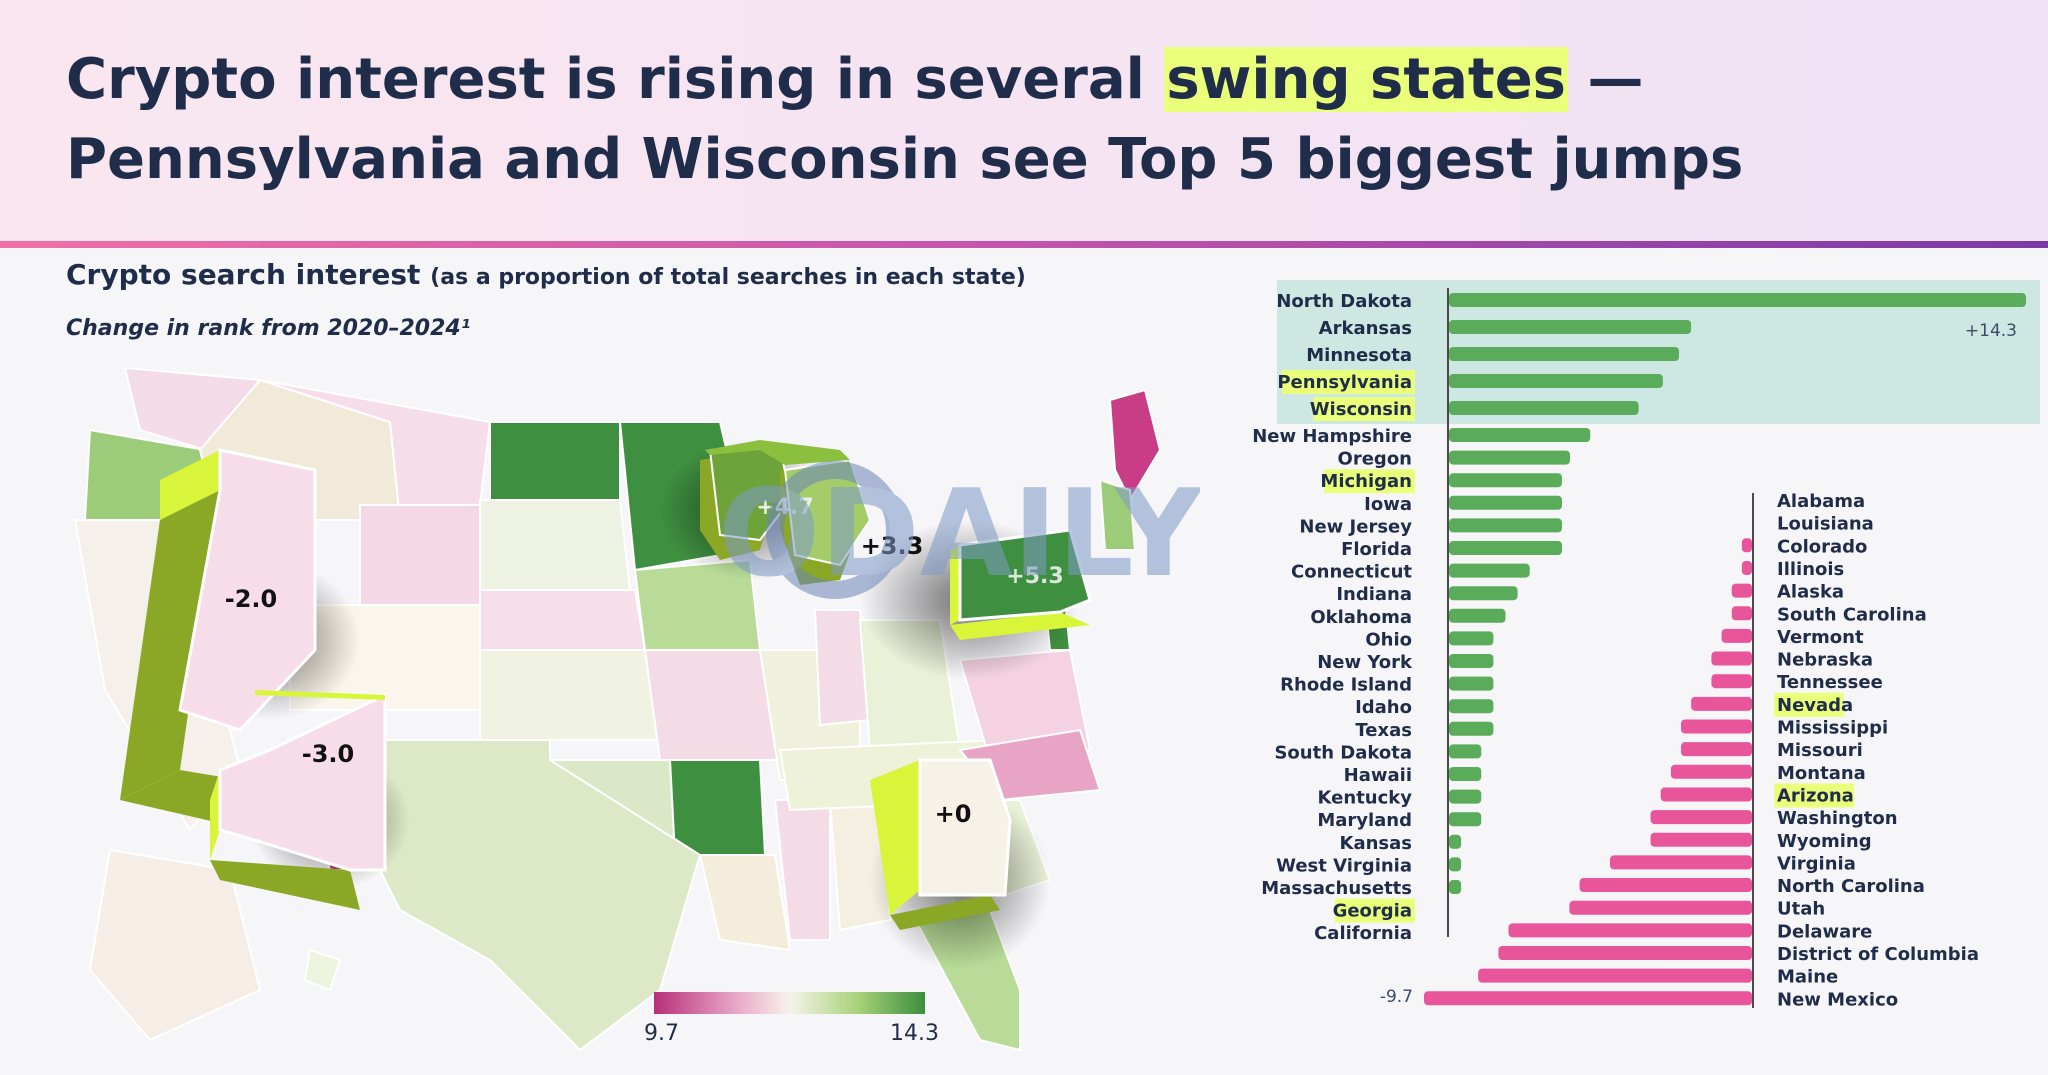 This screenshot has height=1075, width=2048. I want to click on label-texas: Texas, so click(1383, 730).